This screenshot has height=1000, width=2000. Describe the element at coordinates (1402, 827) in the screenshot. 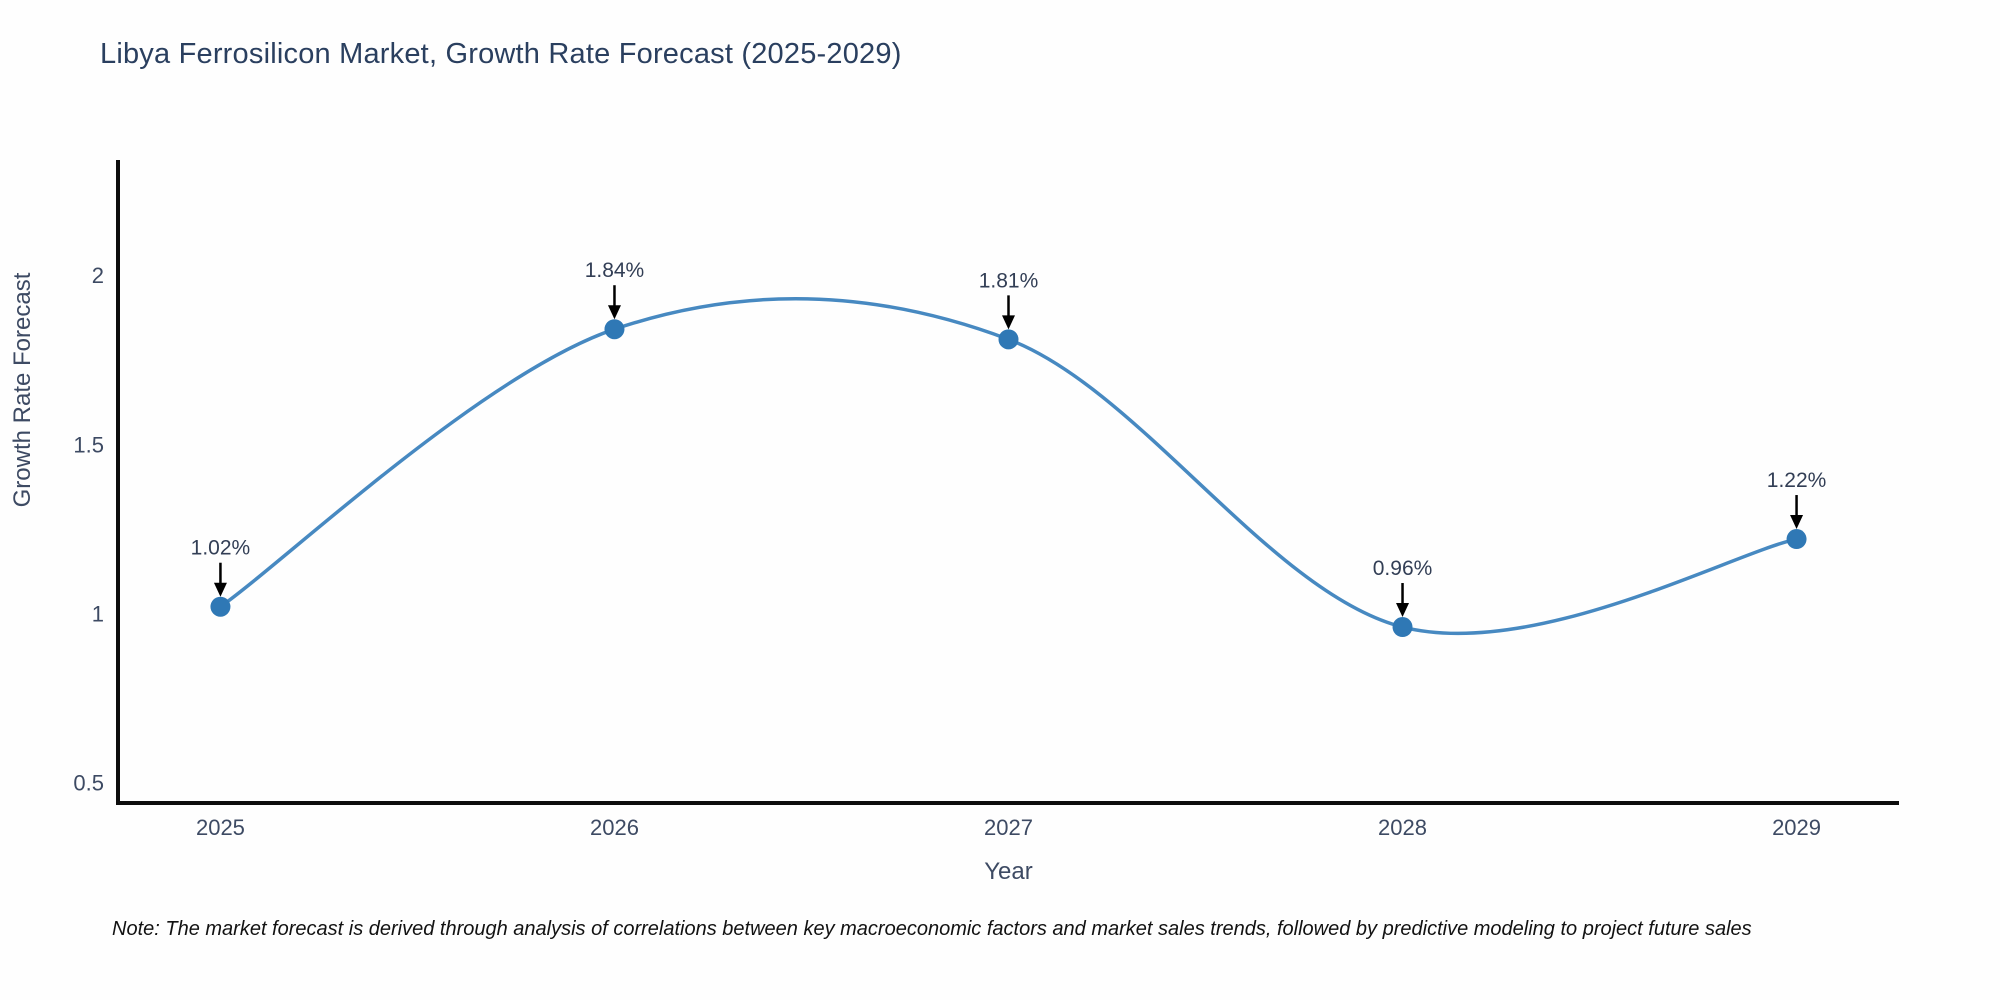

I see `x-tick-label: 2028` at that location.